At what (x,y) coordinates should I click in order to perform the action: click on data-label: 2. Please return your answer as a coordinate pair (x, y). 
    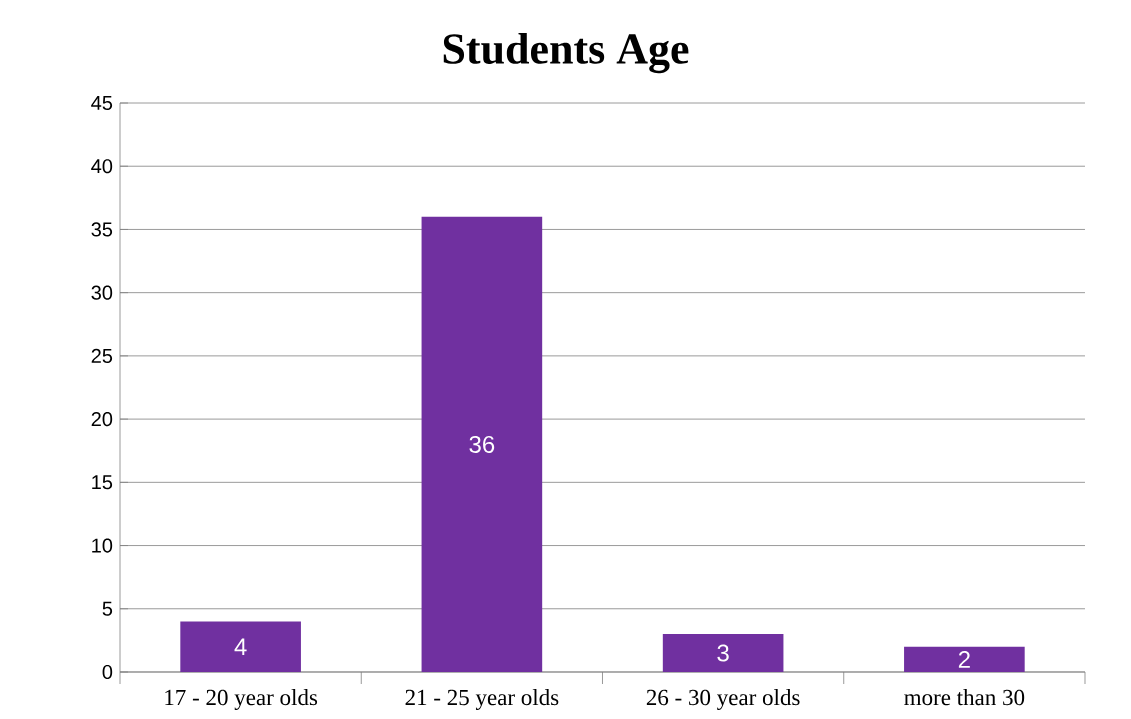
    Looking at the image, I should click on (964, 659).